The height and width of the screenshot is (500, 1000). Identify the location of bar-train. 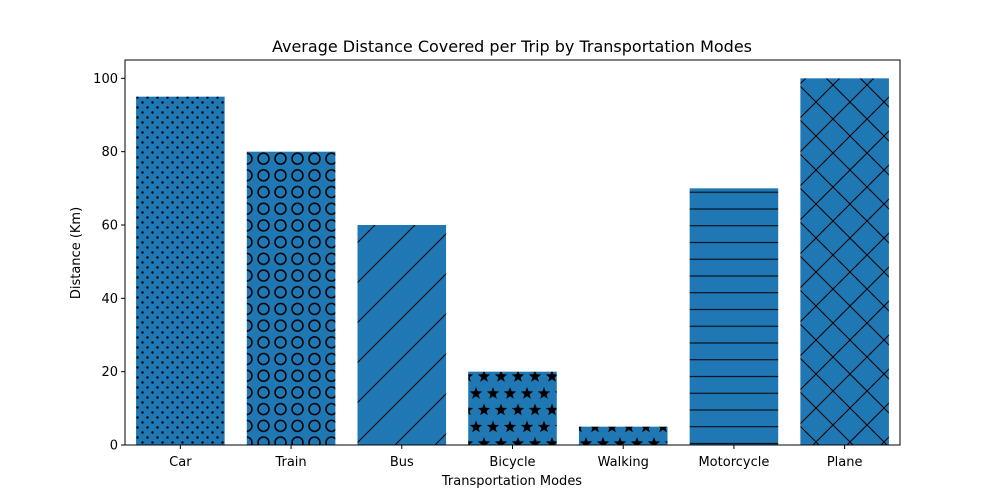
(291, 298).